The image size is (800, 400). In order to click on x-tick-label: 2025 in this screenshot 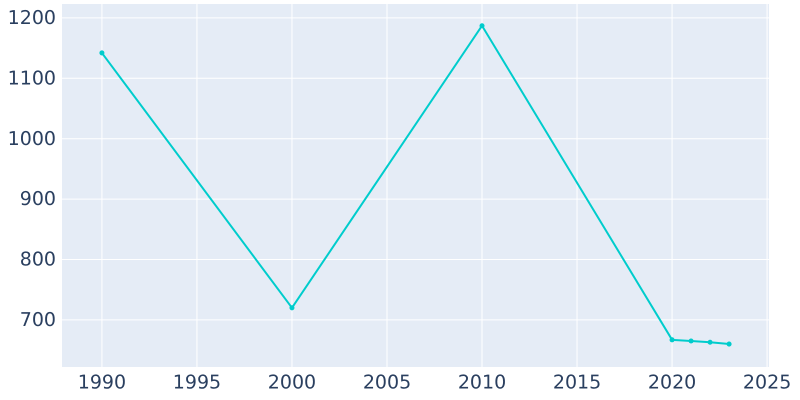, I will do `click(767, 382)`.